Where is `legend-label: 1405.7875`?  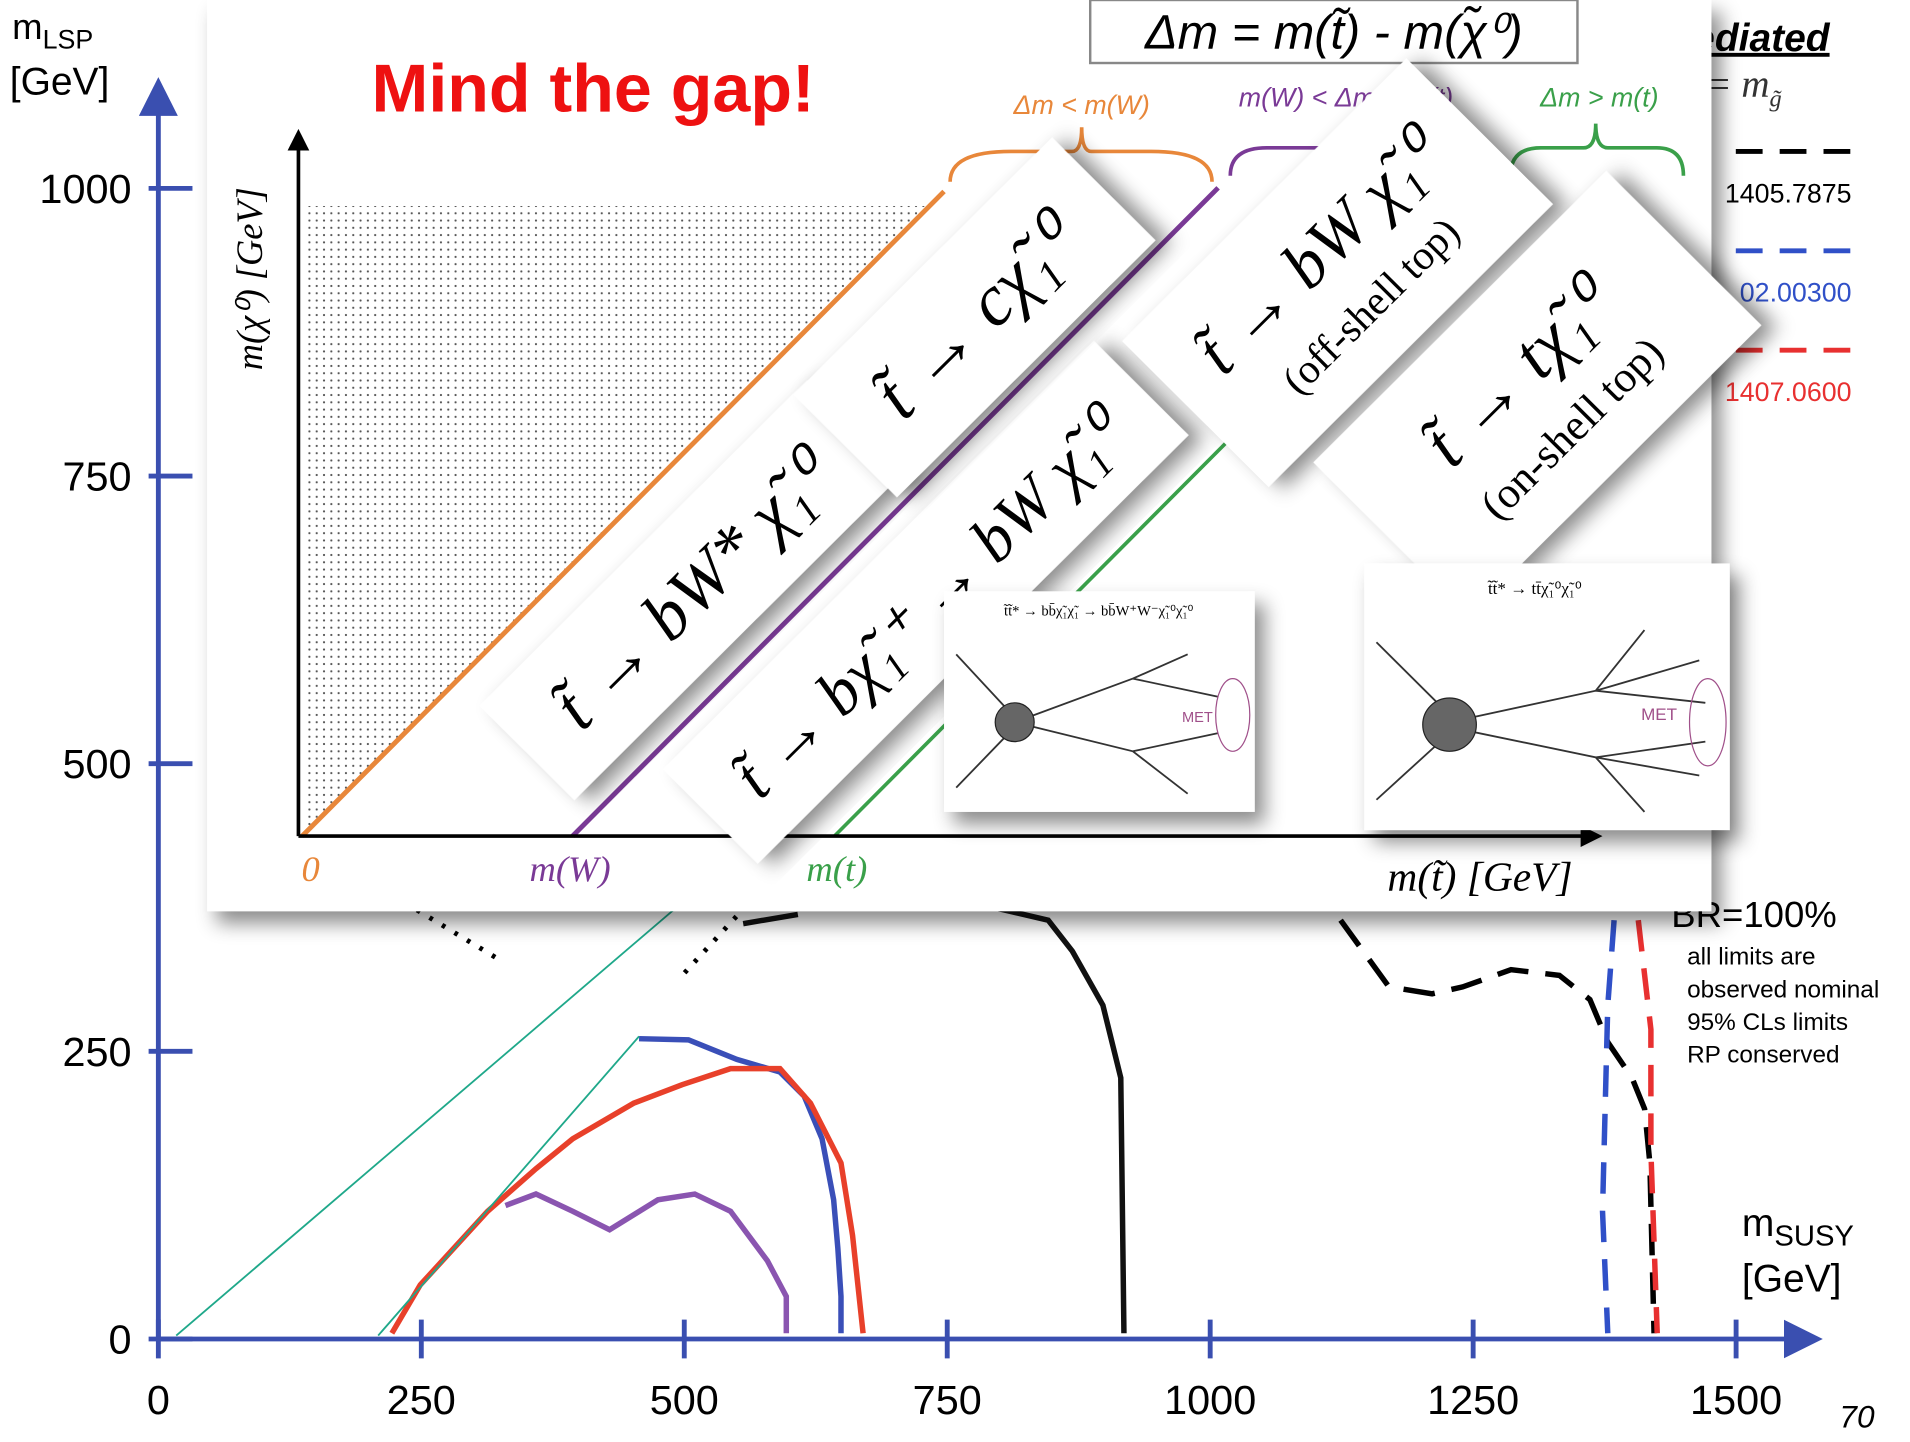 legend-label: 1405.7875 is located at coordinates (1788, 193).